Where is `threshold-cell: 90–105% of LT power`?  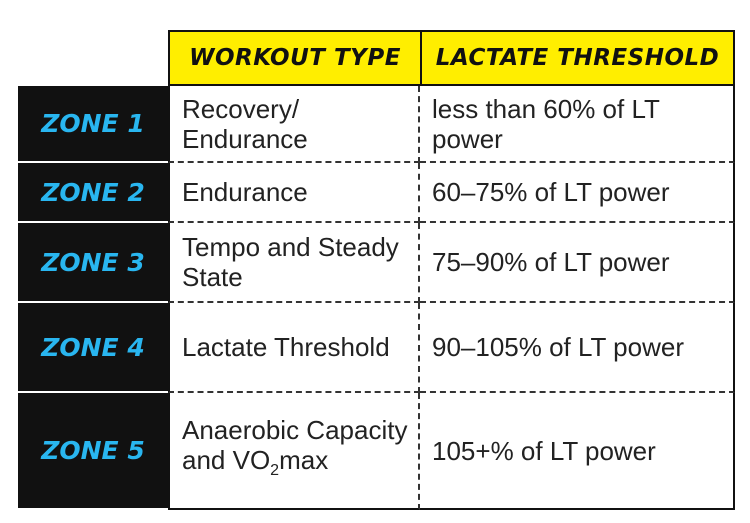 threshold-cell: 90–105% of LT power is located at coordinates (577, 348).